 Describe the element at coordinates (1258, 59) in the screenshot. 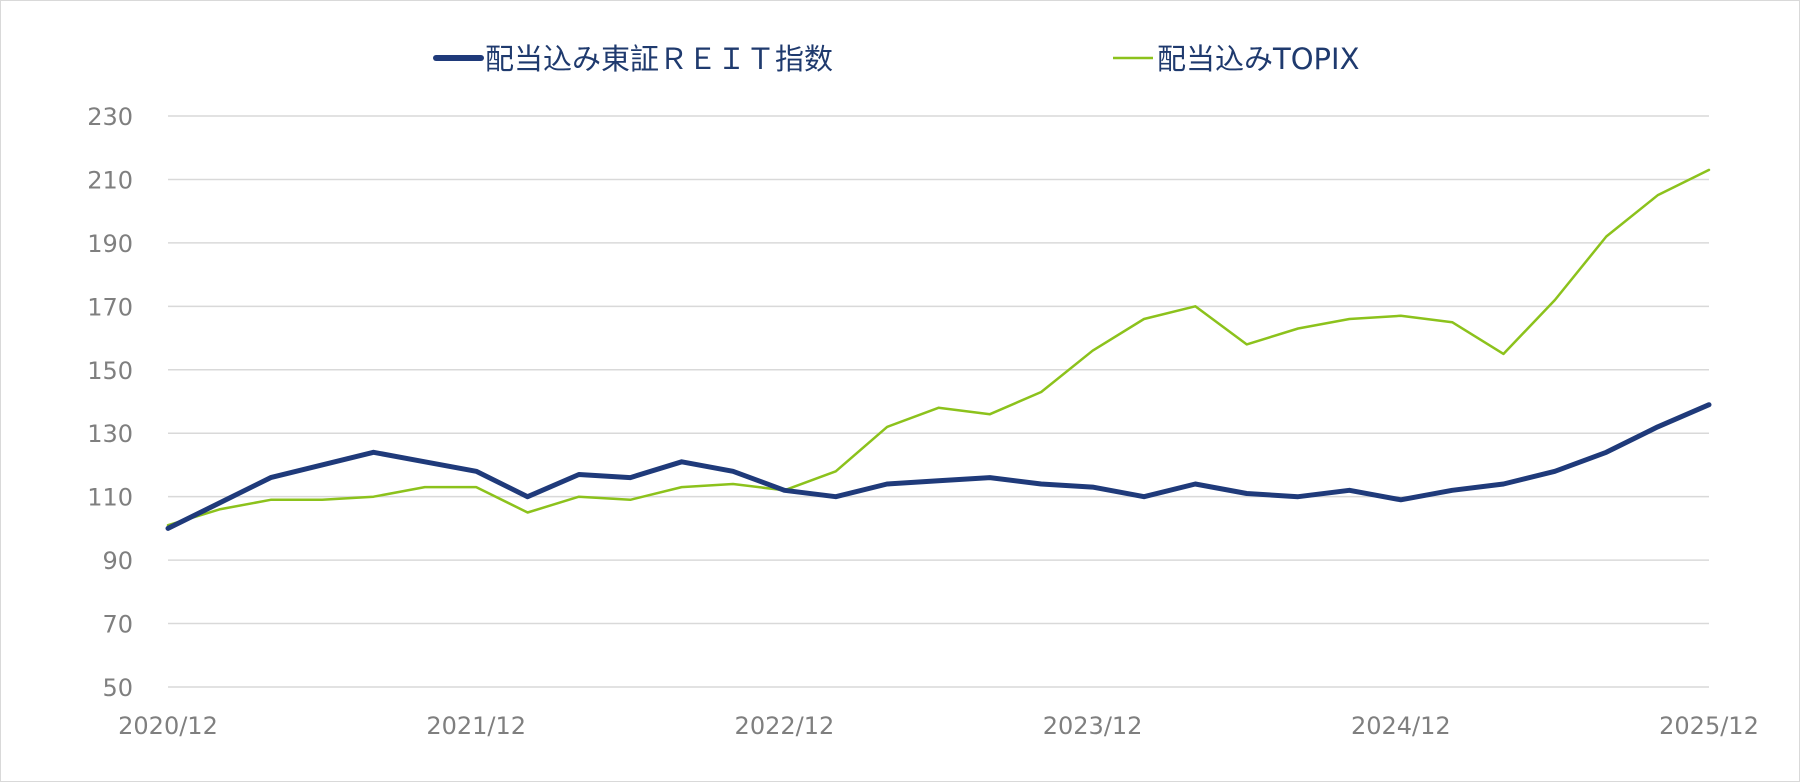

I see `legend-label-topix: 配当込みTOPIX` at that location.